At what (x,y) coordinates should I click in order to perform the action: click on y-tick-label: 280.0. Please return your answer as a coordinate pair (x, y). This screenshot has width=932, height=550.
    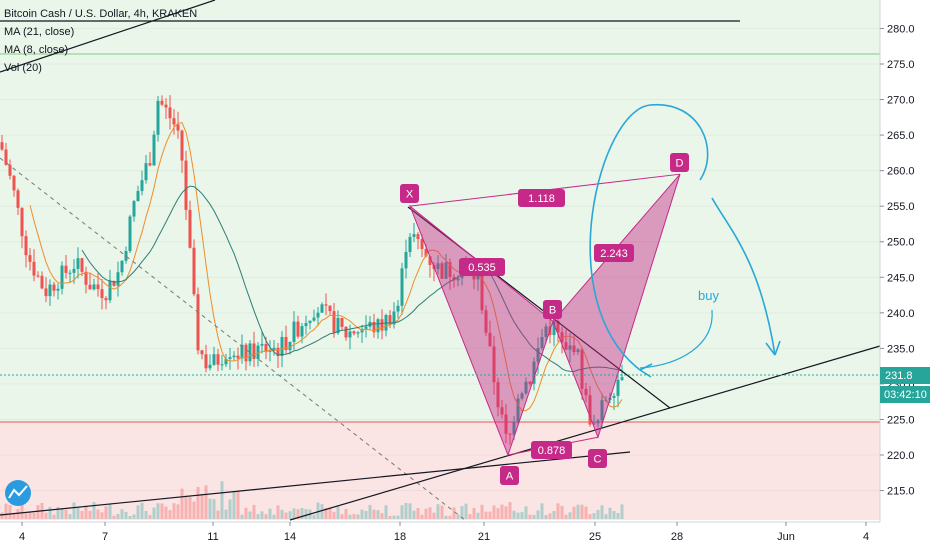
    Looking at the image, I should click on (901, 29).